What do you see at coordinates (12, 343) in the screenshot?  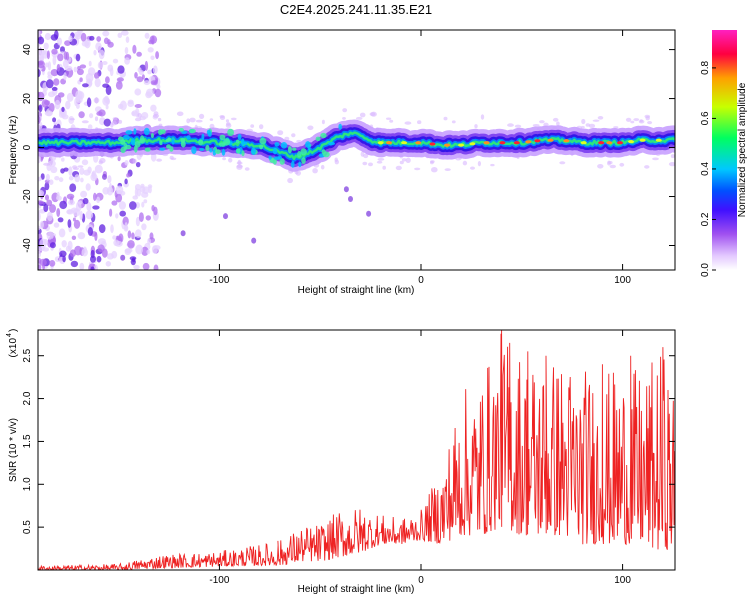 I see `snr-multiplier: (x10 4 )` at bounding box center [12, 343].